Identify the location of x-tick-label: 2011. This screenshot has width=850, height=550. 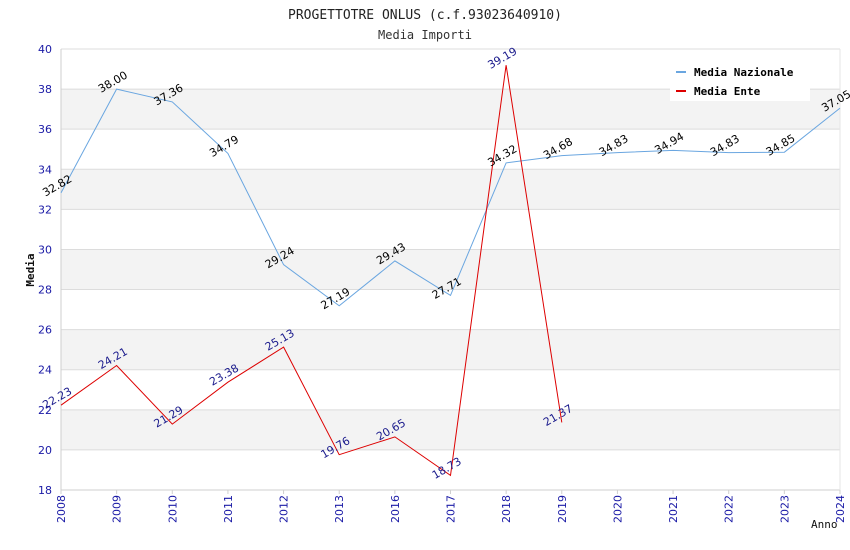
(228, 509).